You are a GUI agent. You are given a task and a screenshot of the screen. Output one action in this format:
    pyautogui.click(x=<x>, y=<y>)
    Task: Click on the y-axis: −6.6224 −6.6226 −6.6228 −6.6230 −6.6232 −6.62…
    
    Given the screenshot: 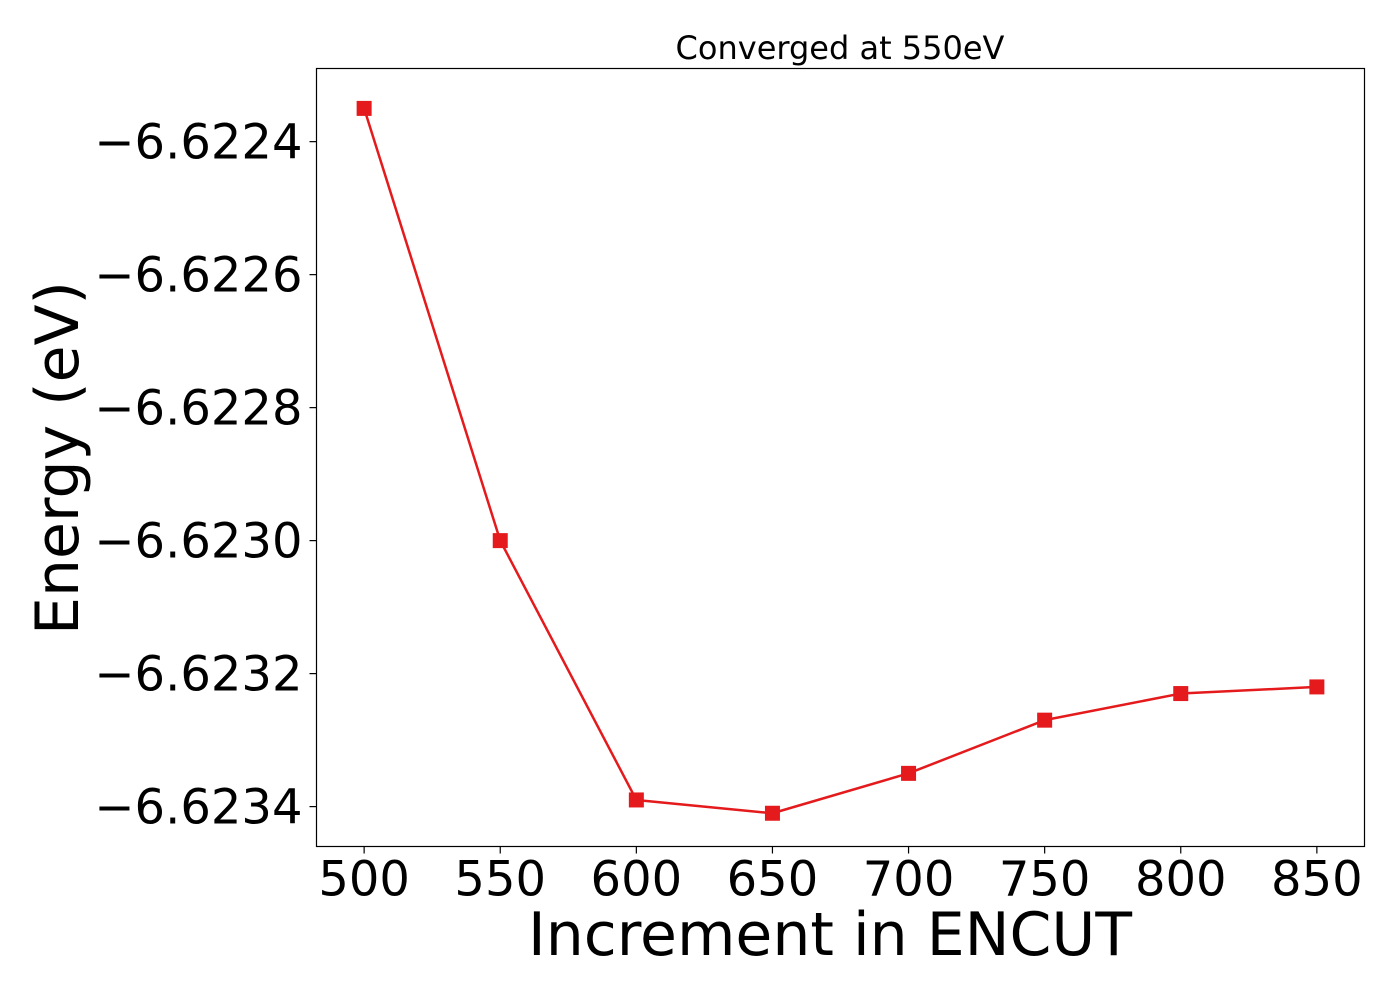 What is the action you would take?
    pyautogui.click(x=205, y=475)
    